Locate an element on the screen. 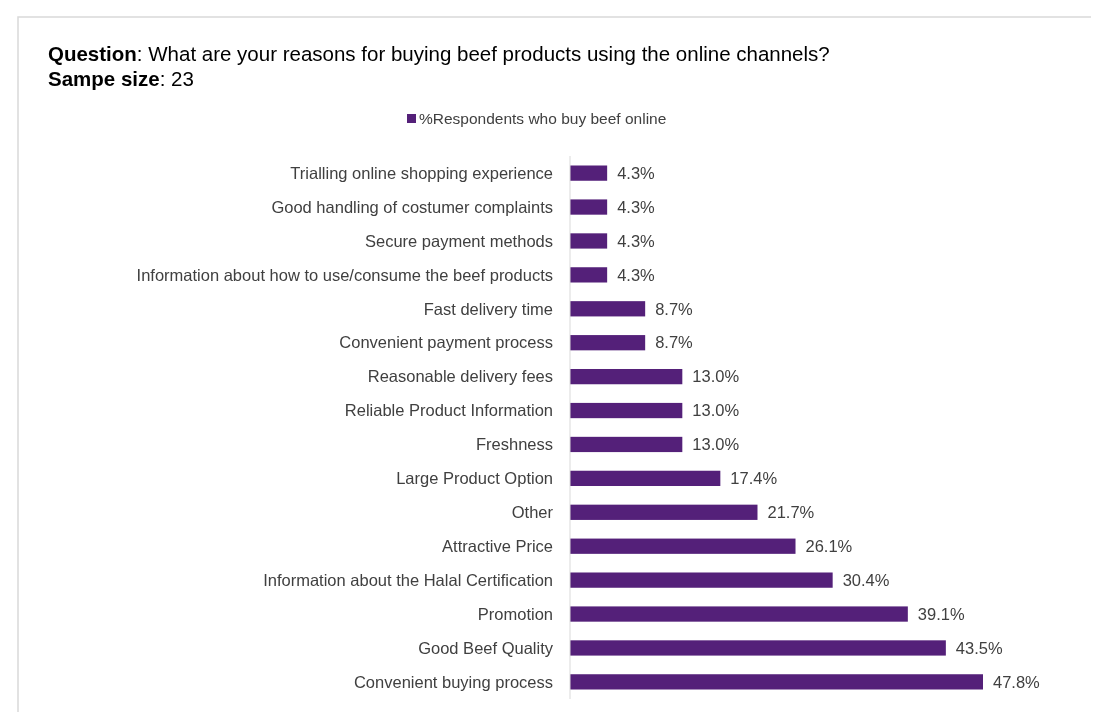  chart-title: Question: What are your reasons for buying beef products using the online channels? is located at coordinates (439, 53).